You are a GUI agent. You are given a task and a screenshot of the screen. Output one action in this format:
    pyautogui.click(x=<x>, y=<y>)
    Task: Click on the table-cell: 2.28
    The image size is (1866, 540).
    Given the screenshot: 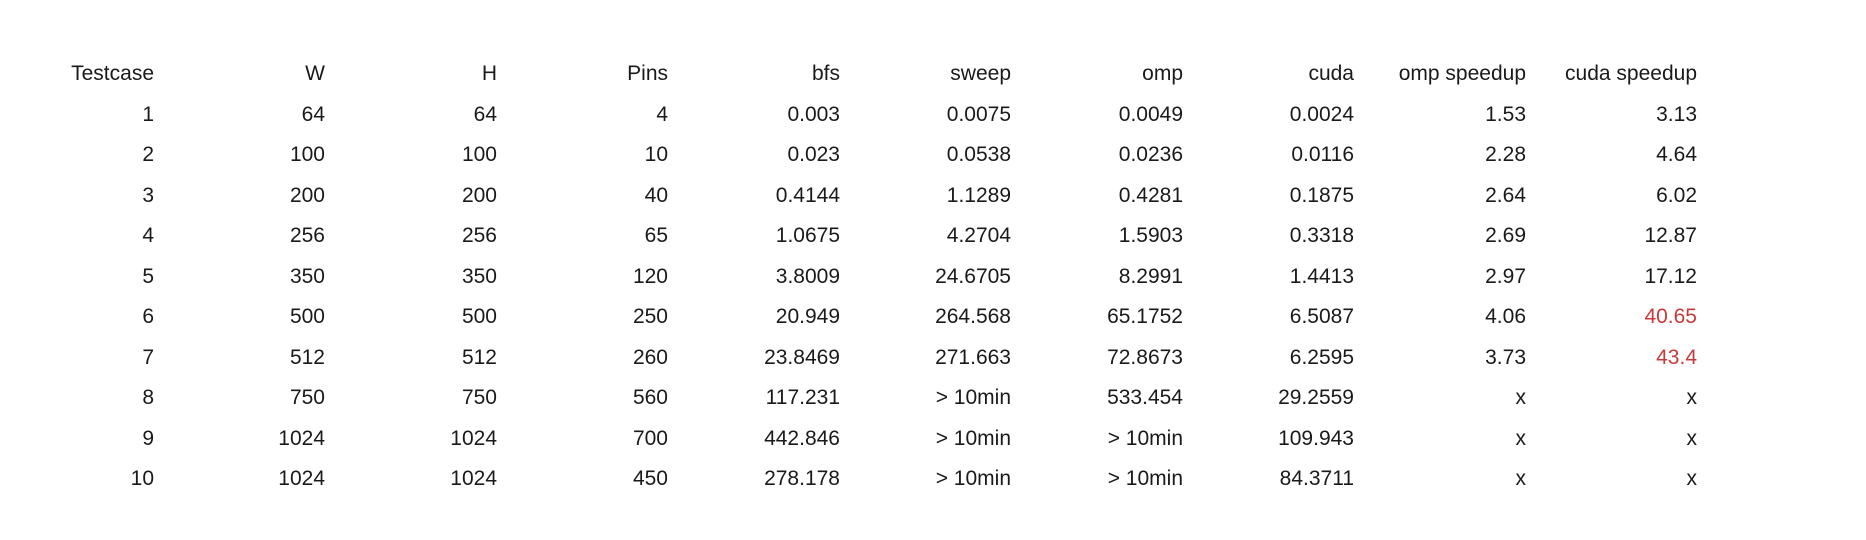 What is the action you would take?
    pyautogui.click(x=1505, y=155)
    